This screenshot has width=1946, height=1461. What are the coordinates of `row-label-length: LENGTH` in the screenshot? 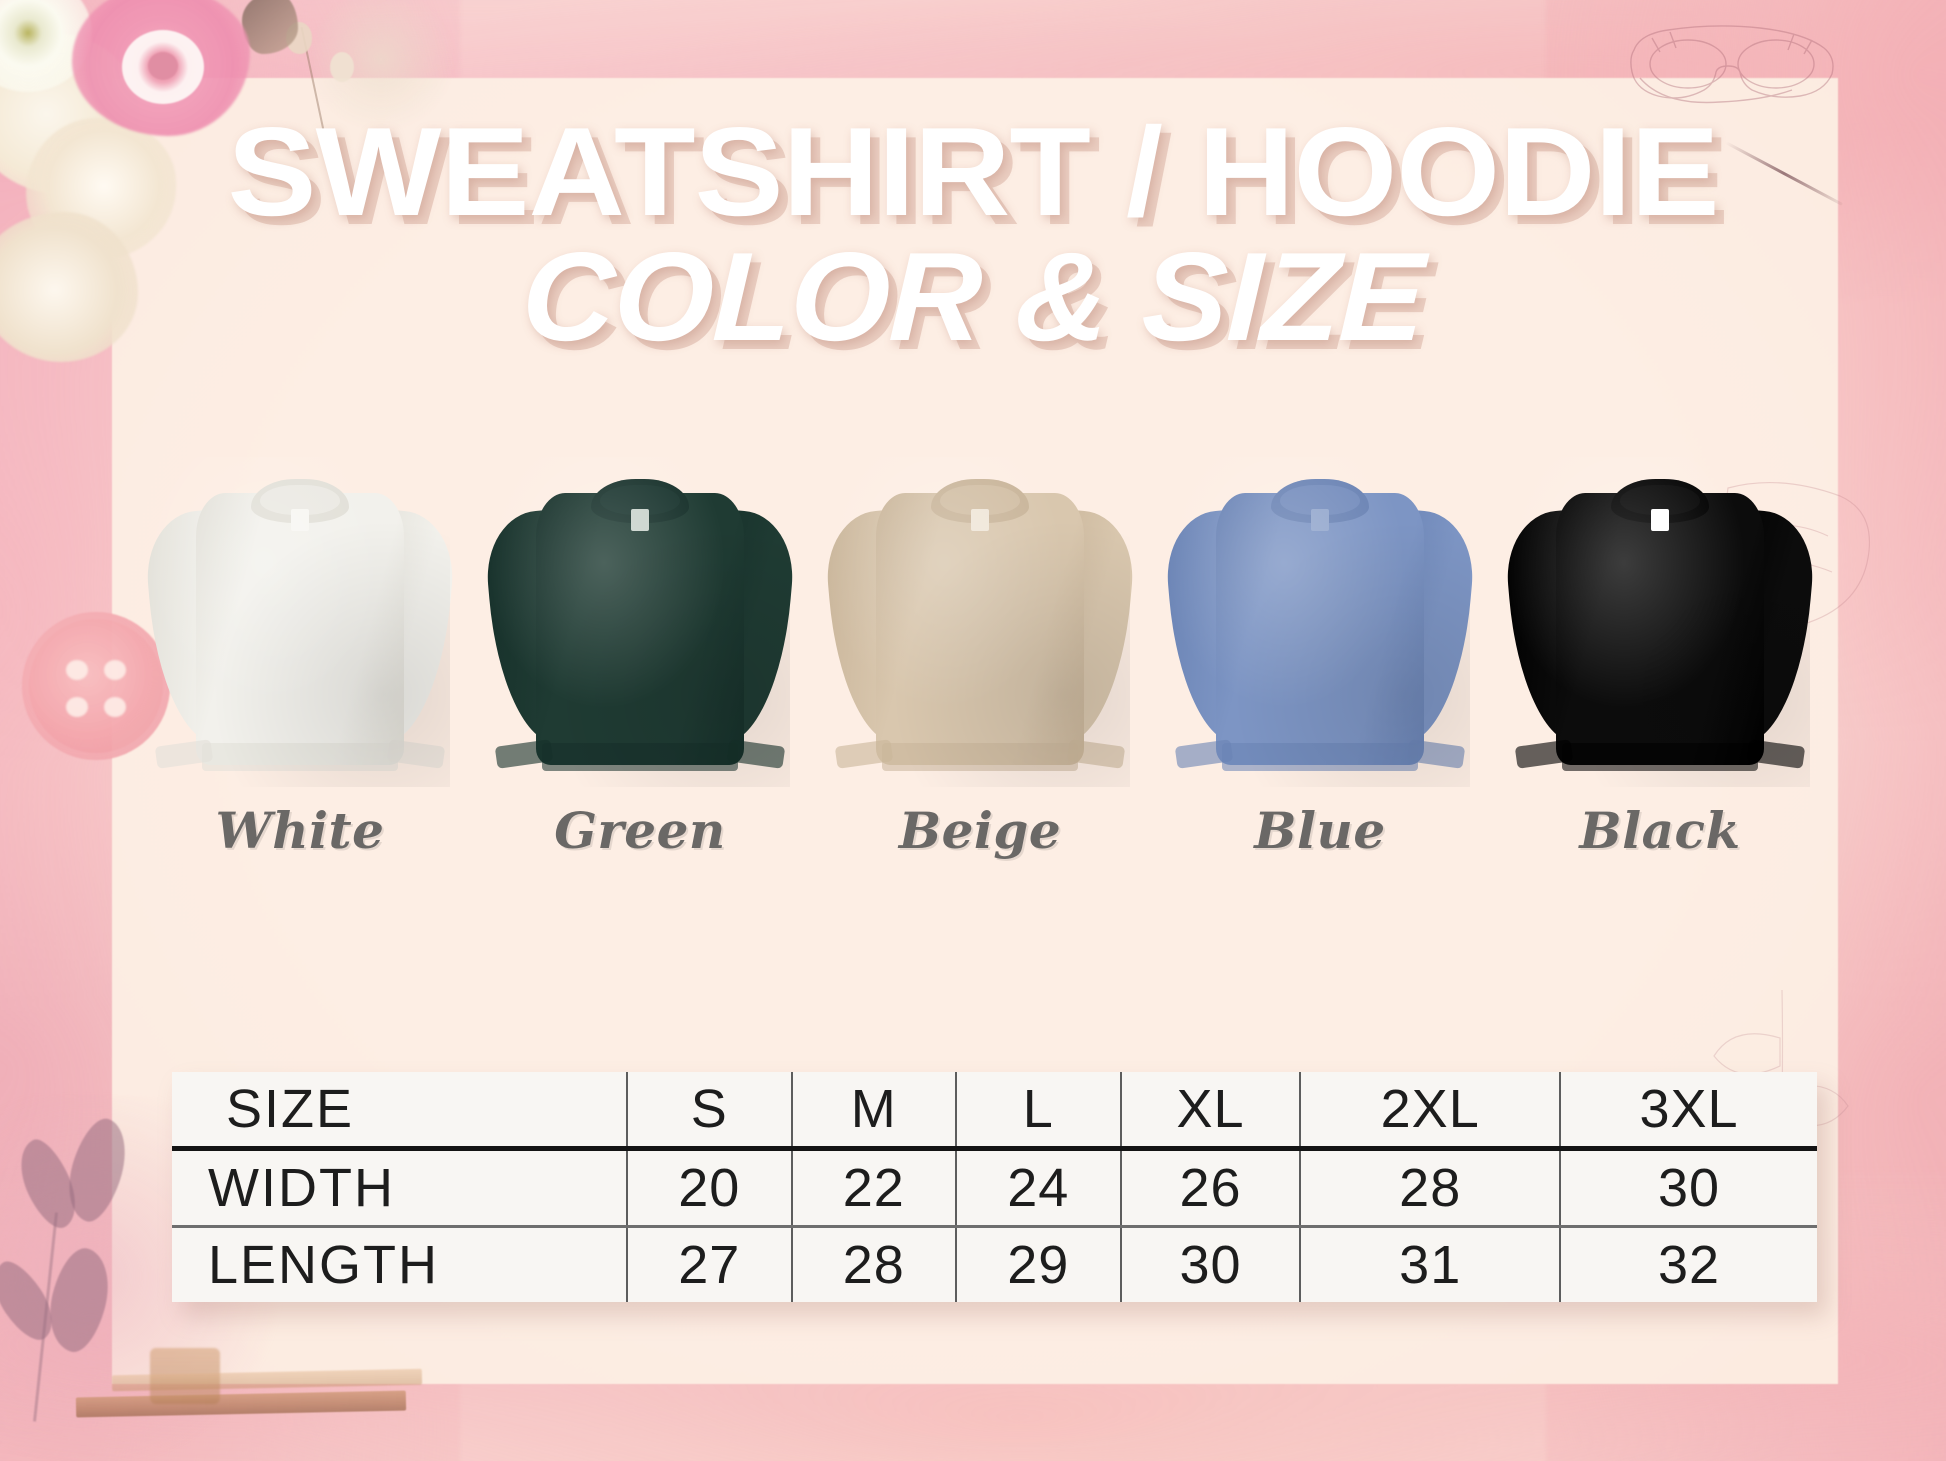 It's located at (400, 1264).